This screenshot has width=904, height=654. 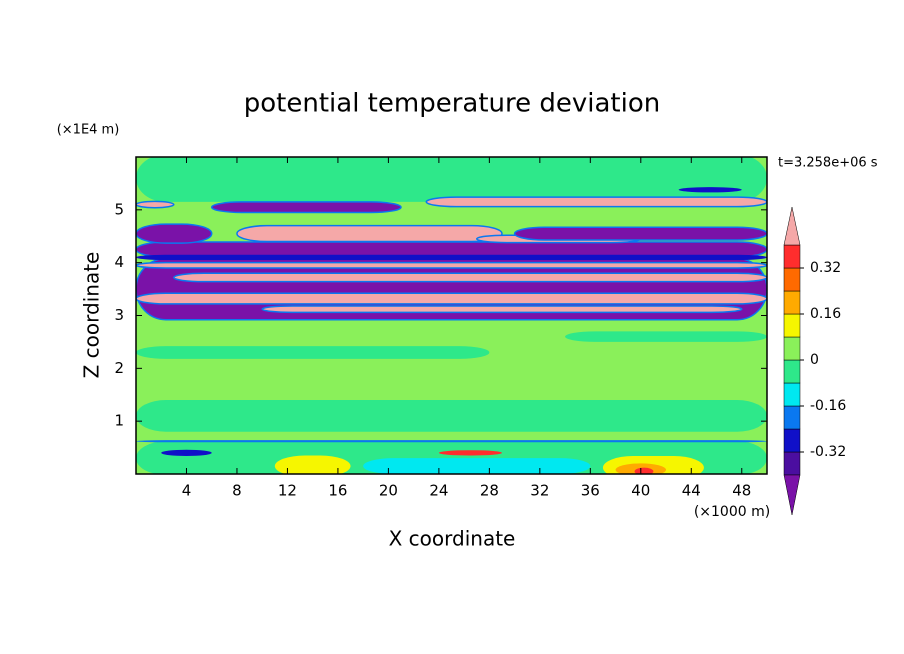 What do you see at coordinates (732, 512) in the screenshot?
I see `x-unit: (×1000 m)` at bounding box center [732, 512].